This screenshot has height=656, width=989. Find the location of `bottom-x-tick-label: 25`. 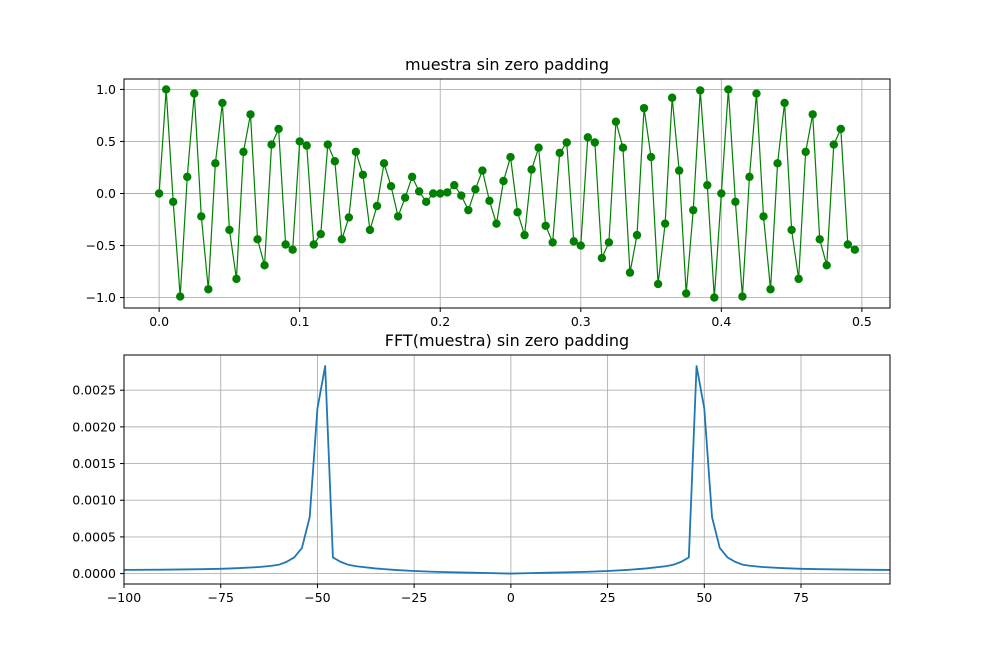

bottom-x-tick-label: 25 is located at coordinates (608, 597).